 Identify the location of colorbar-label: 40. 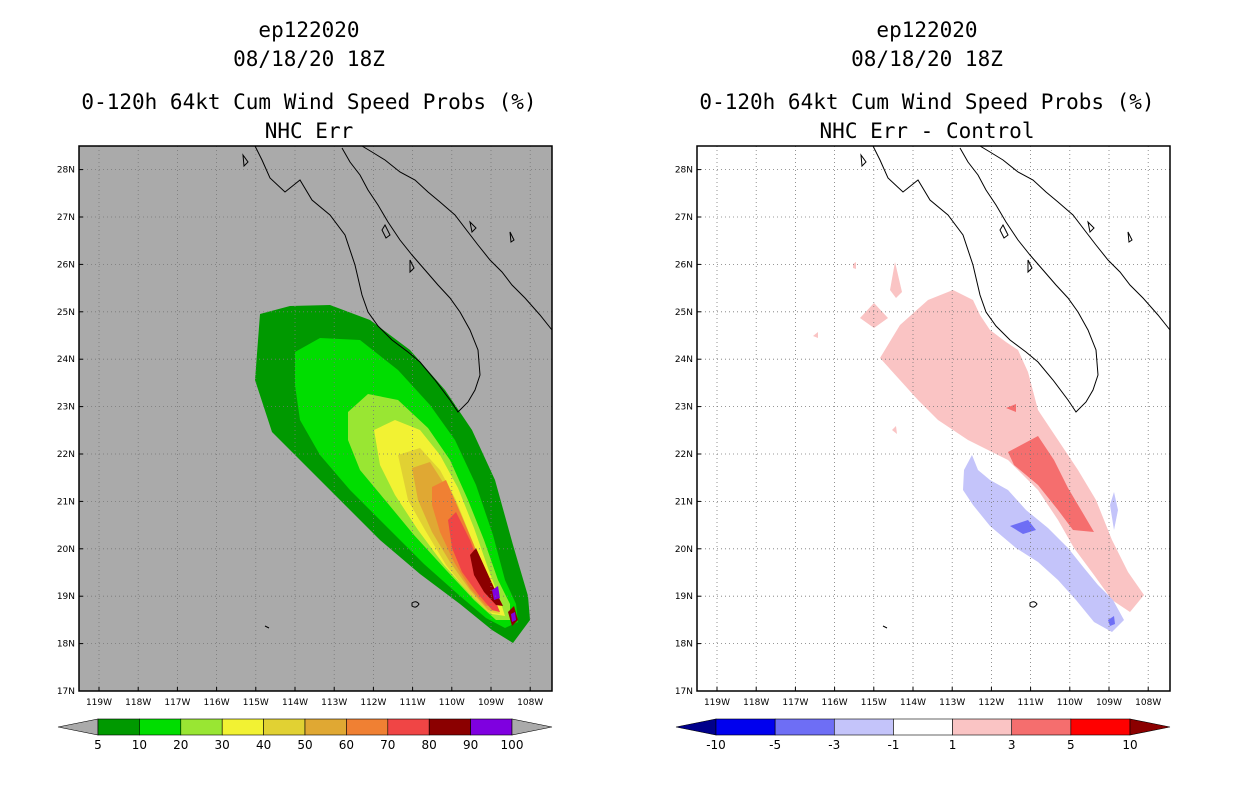
(263, 745).